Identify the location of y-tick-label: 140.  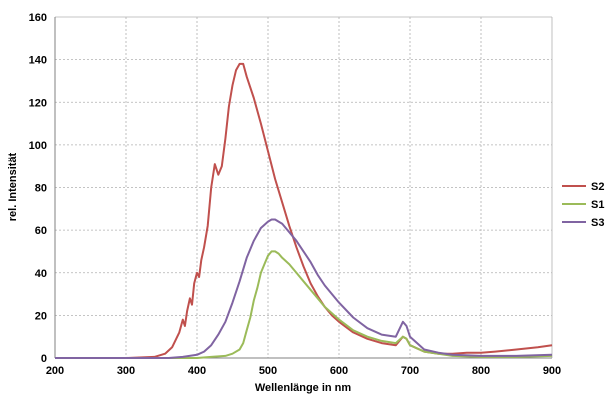
(38, 61).